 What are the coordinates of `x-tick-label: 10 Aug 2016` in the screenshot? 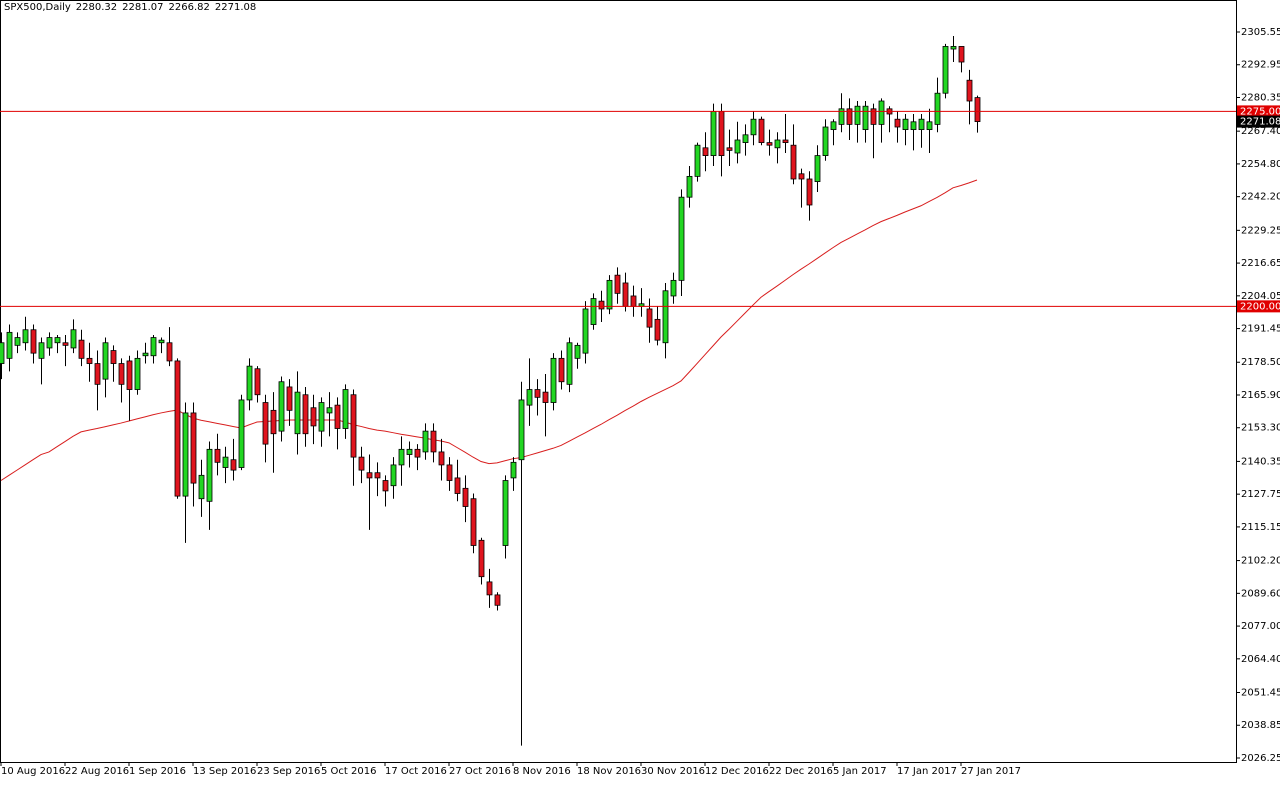 It's located at (33, 771).